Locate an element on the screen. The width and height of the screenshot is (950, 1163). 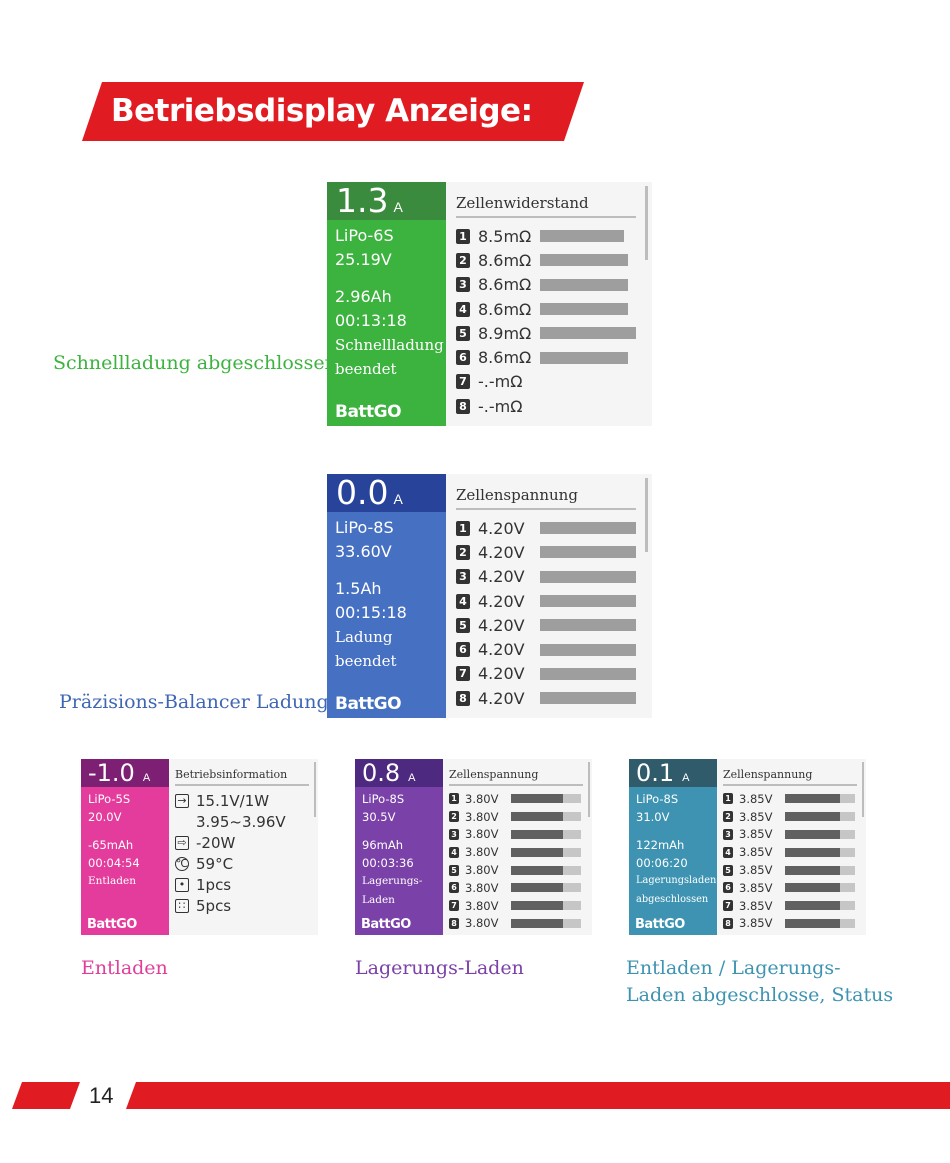
cell-row: 8 3.85V is located at coordinates (794, 924).